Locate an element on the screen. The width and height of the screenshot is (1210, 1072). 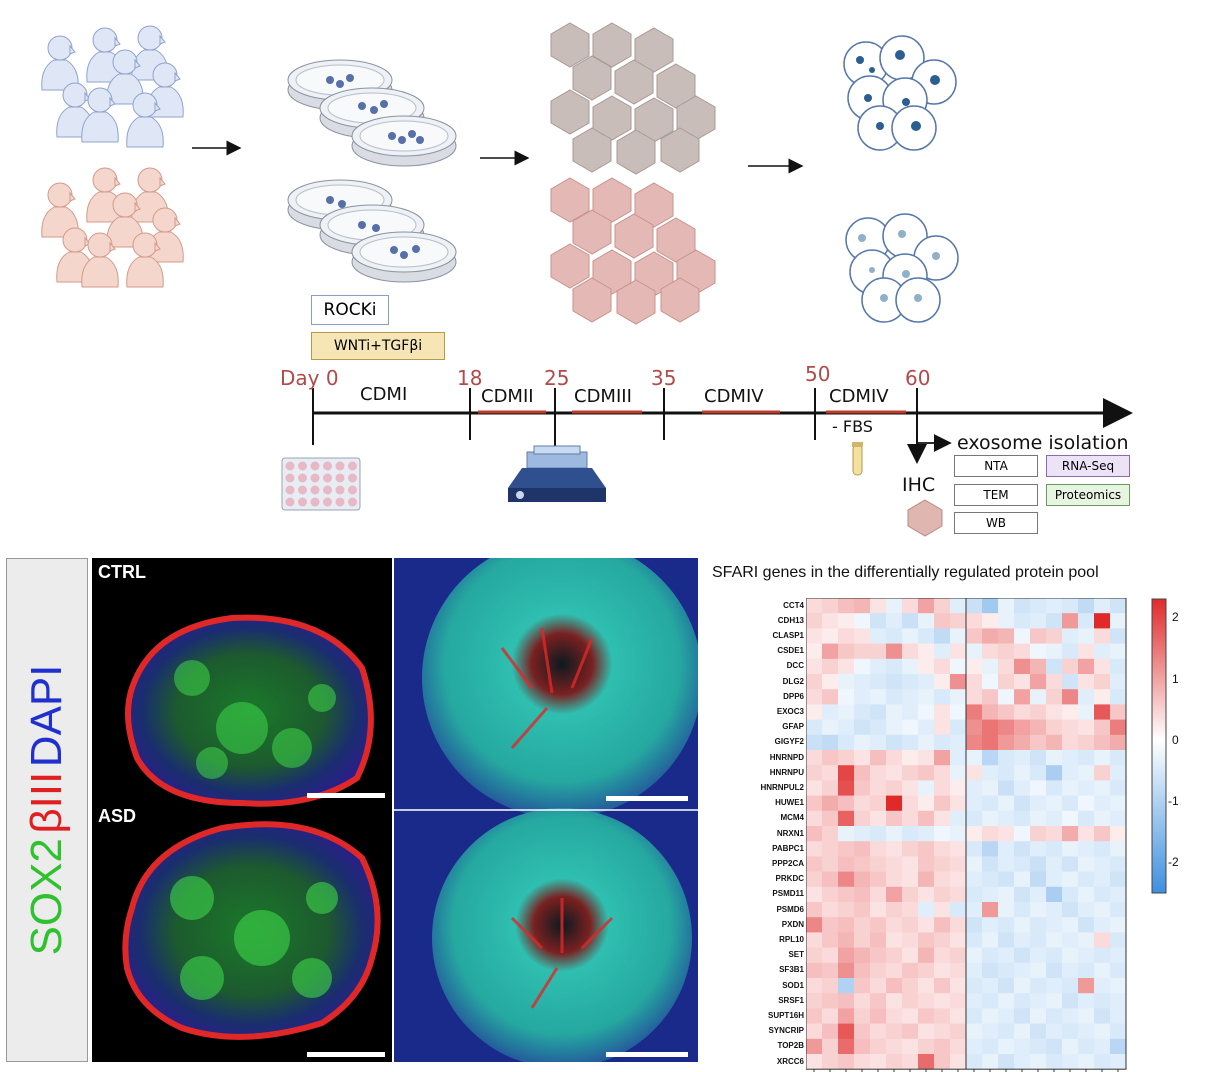
wb-box: WB is located at coordinates (996, 523).